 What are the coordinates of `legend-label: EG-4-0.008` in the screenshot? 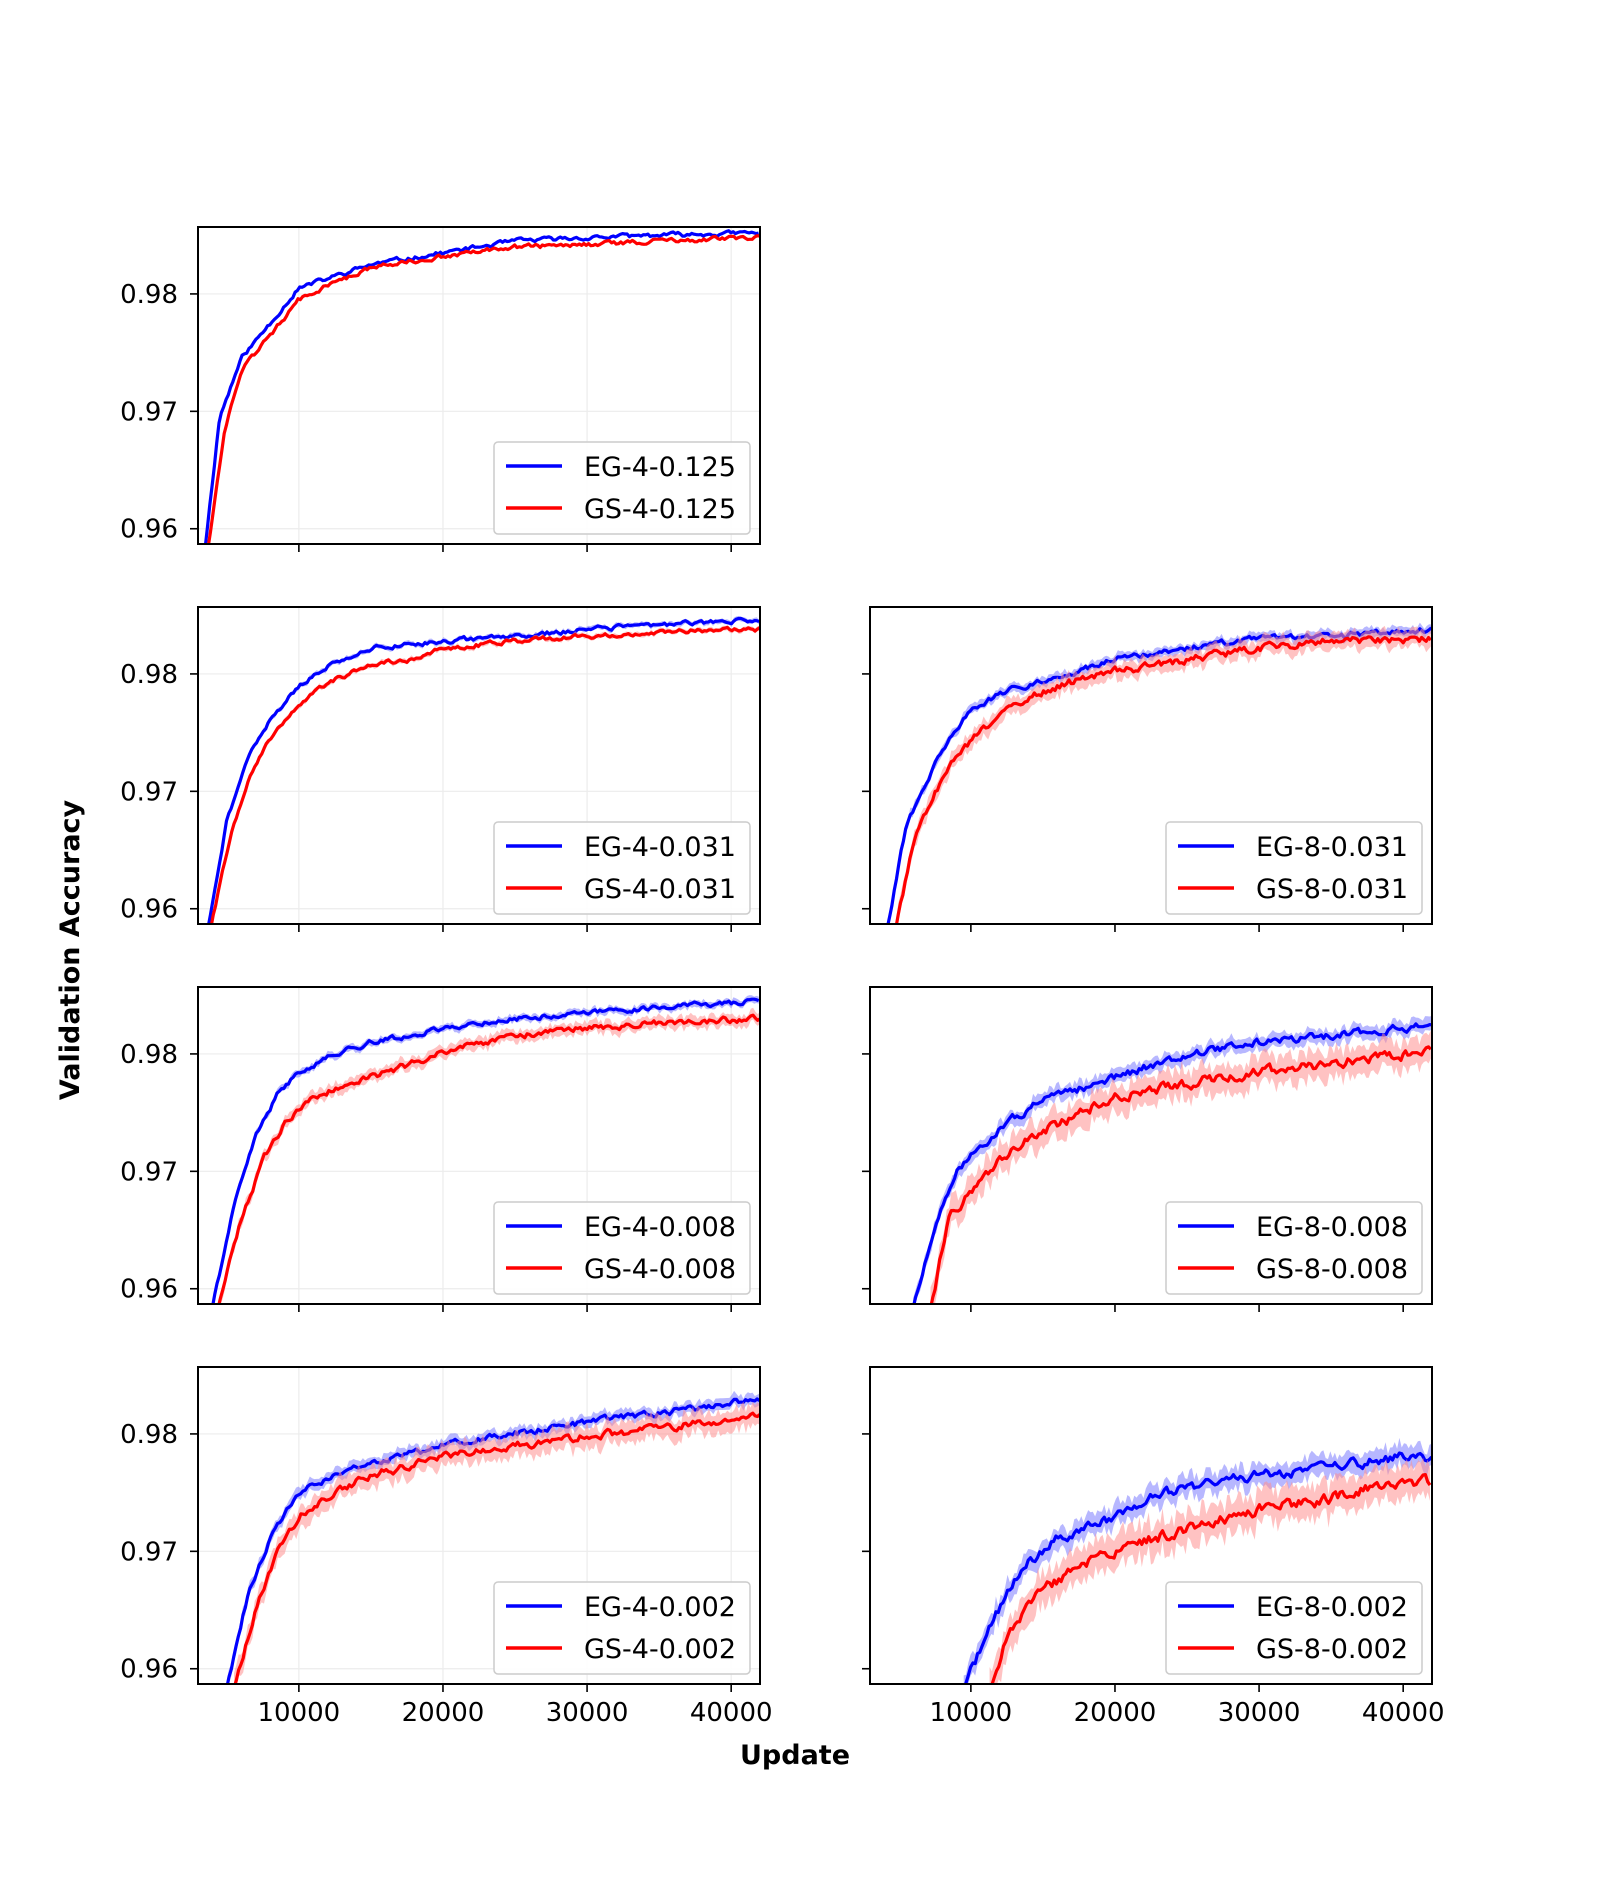 It's located at (660, 1227).